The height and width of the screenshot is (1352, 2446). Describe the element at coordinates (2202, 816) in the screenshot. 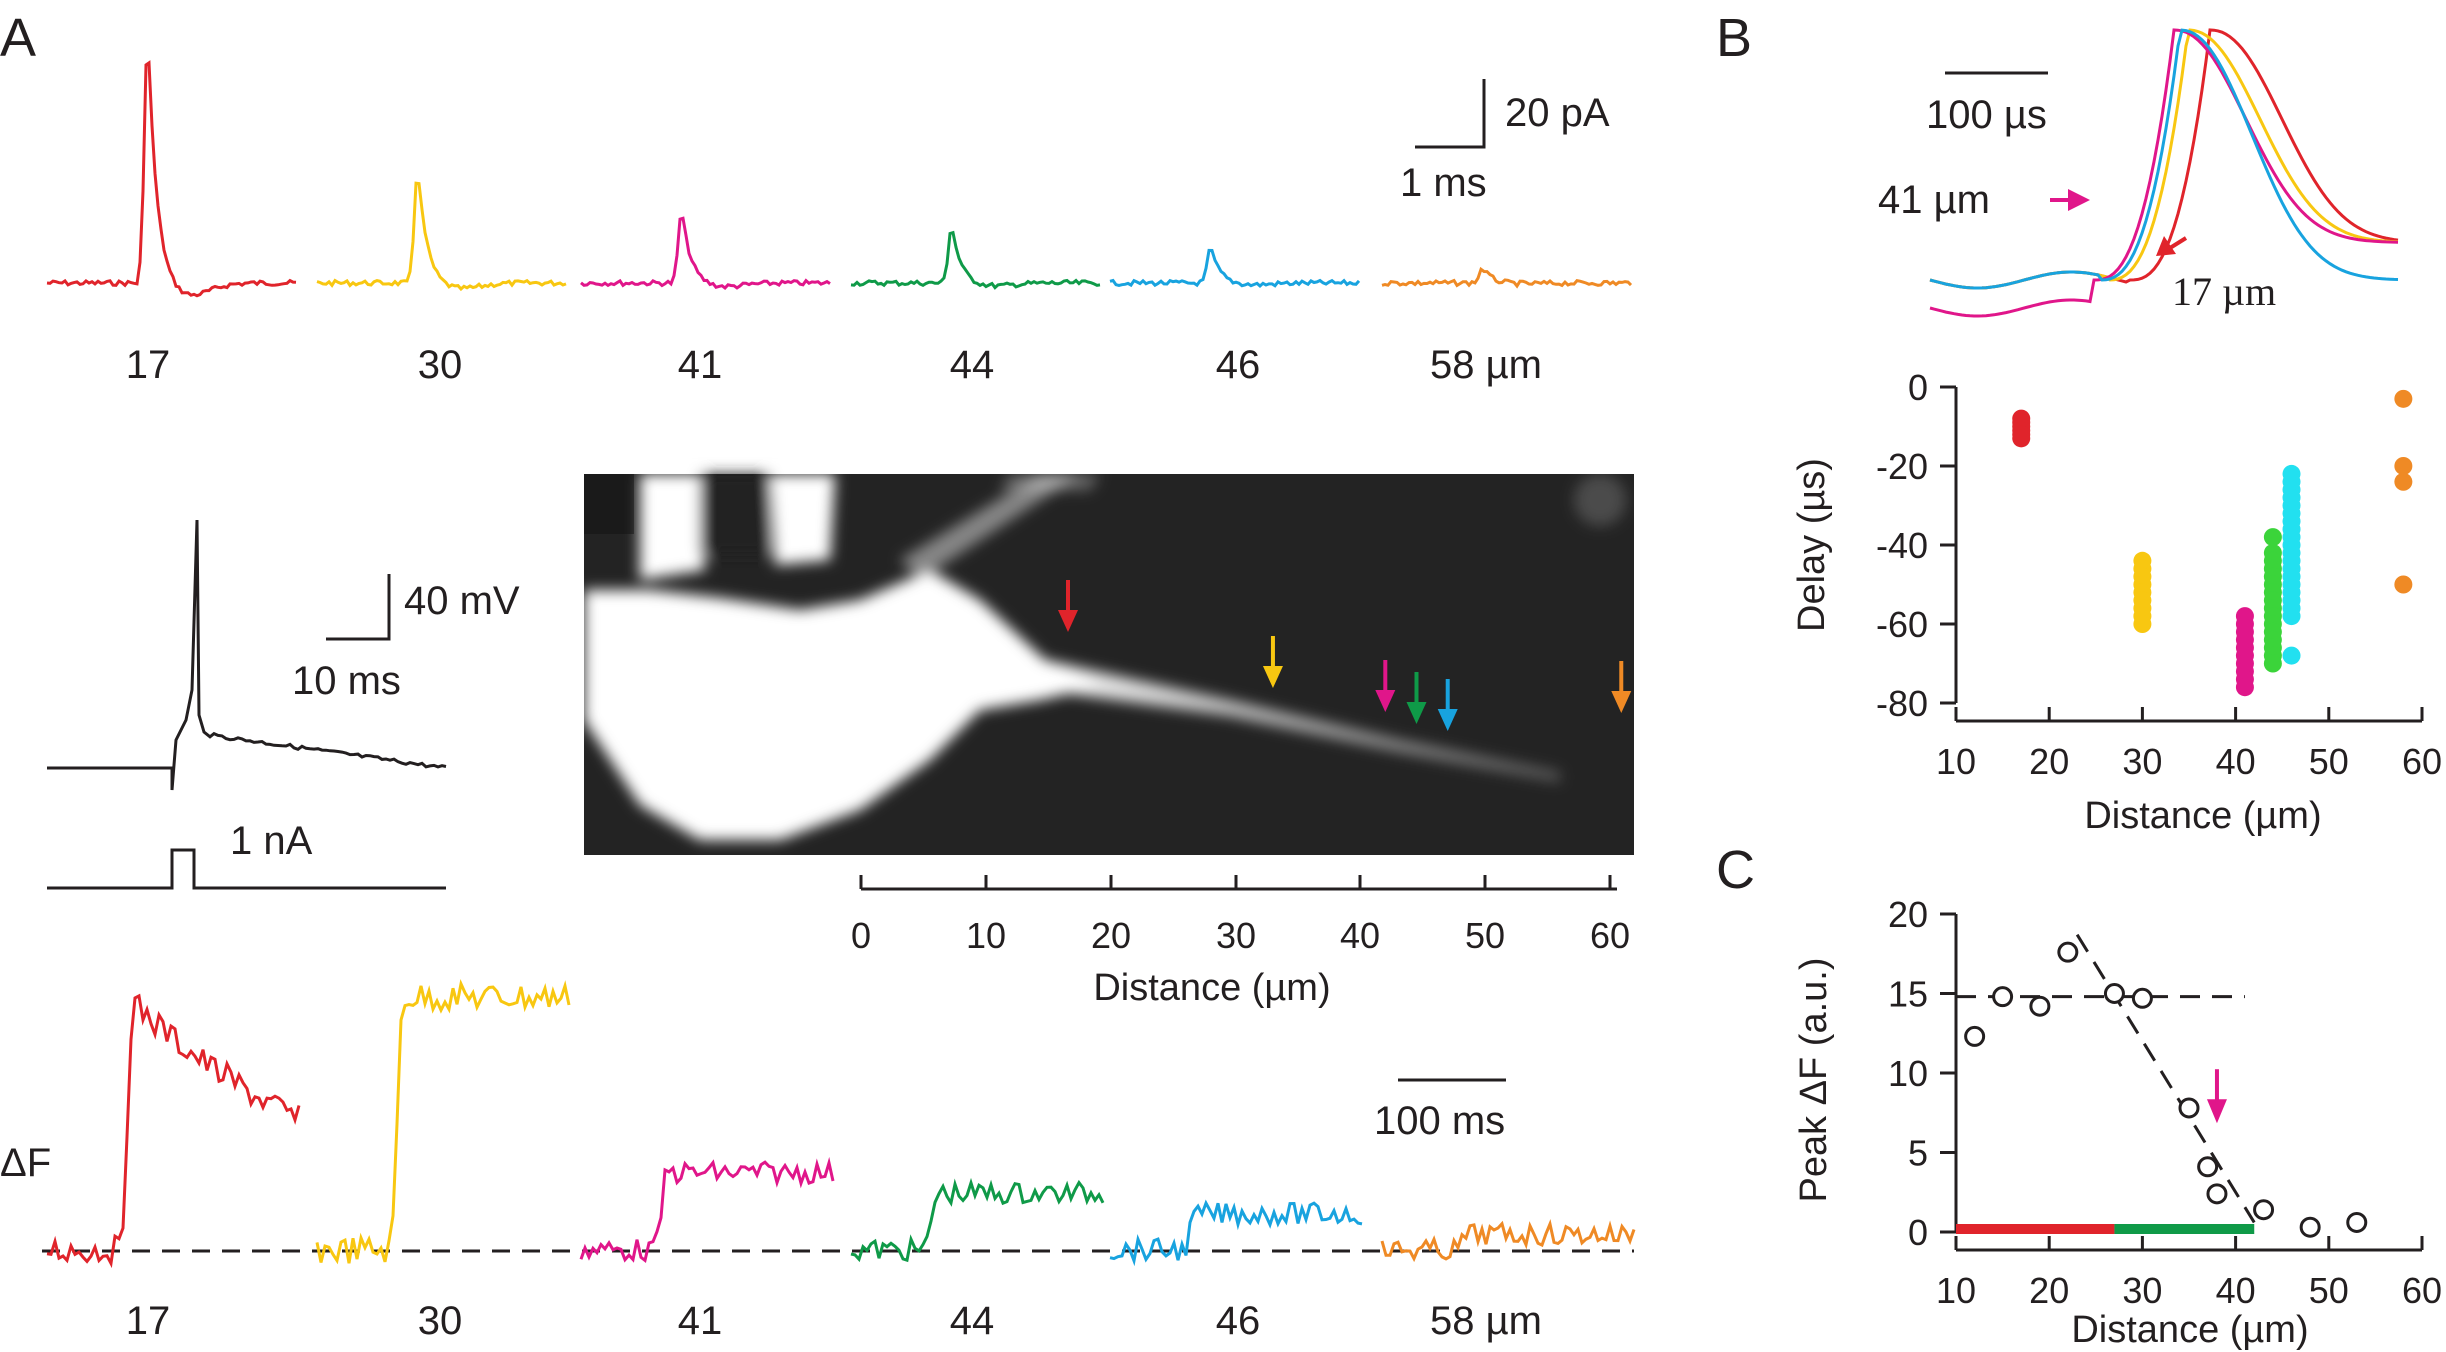

I see `delay-xlabel: Distance (µm)` at that location.